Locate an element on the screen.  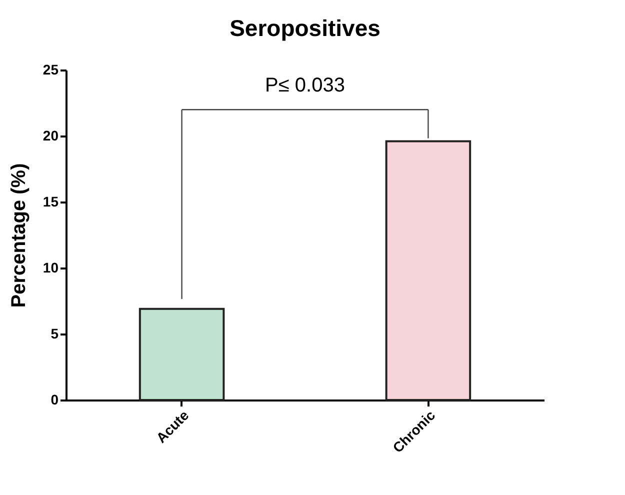
y-axis-title: Percentage (%) is located at coordinates (19, 235).